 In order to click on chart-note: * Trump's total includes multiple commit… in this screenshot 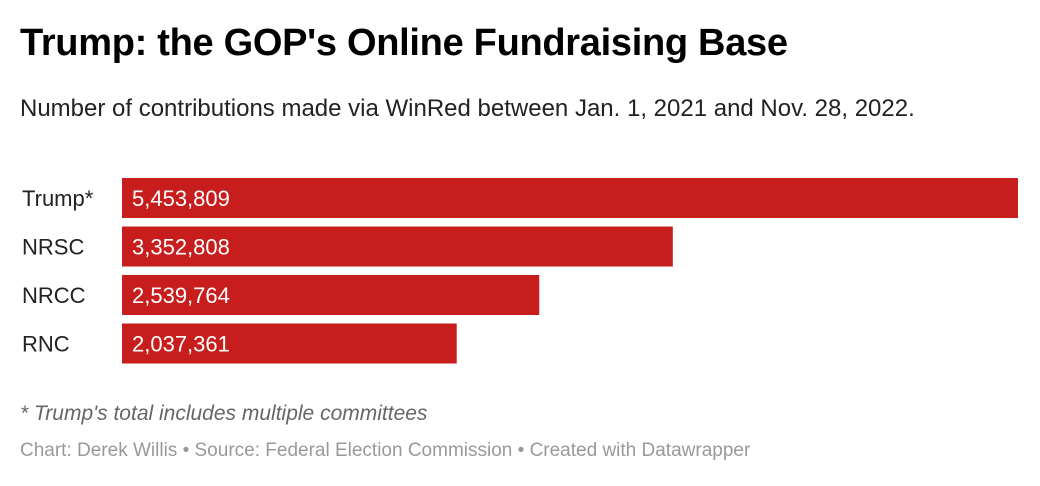, I will do `click(224, 413)`.